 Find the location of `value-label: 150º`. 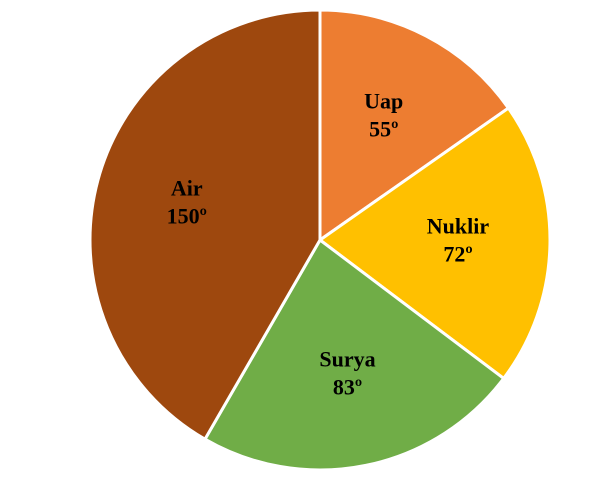

value-label: 150º is located at coordinates (187, 215).